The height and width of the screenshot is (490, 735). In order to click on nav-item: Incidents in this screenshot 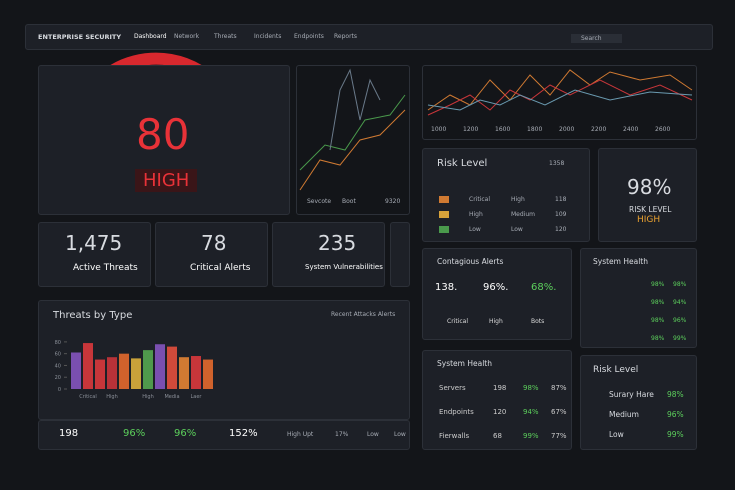, I will do `click(268, 36)`.